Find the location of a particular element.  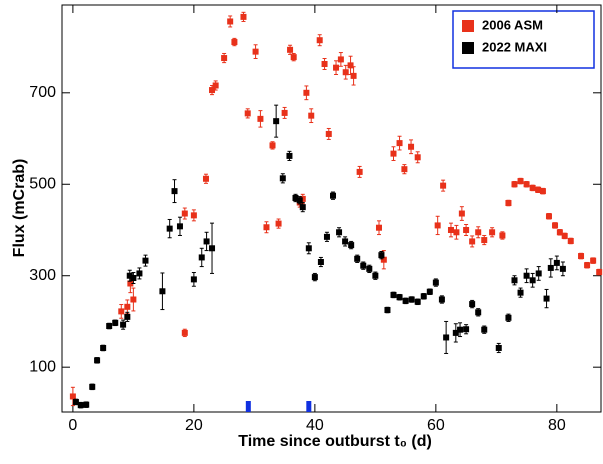

y-tick-label: 300 is located at coordinates (42, 275).